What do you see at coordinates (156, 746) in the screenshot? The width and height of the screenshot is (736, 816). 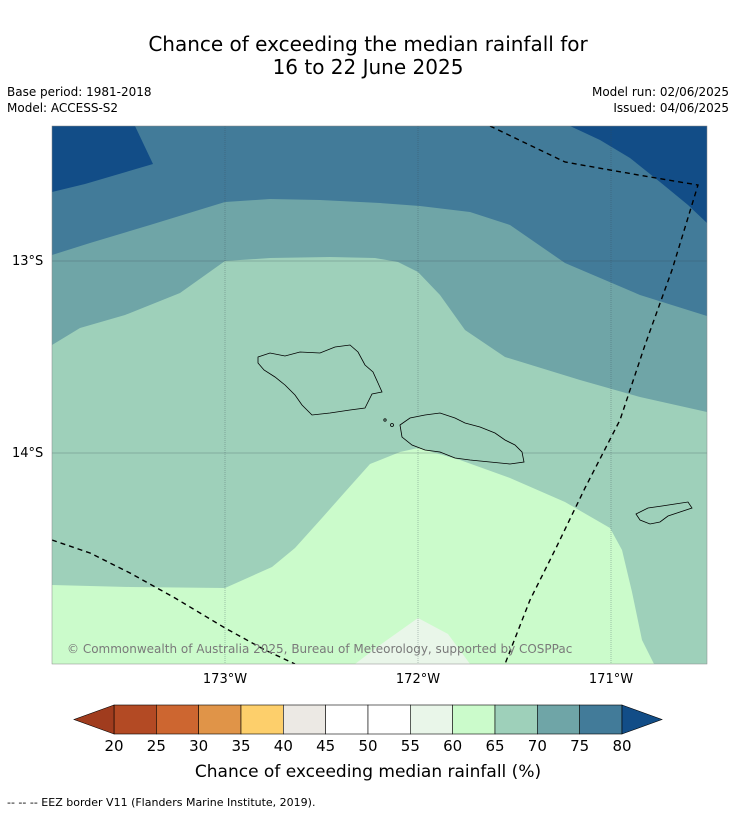 I see `colorbar-tick-label: 25` at bounding box center [156, 746].